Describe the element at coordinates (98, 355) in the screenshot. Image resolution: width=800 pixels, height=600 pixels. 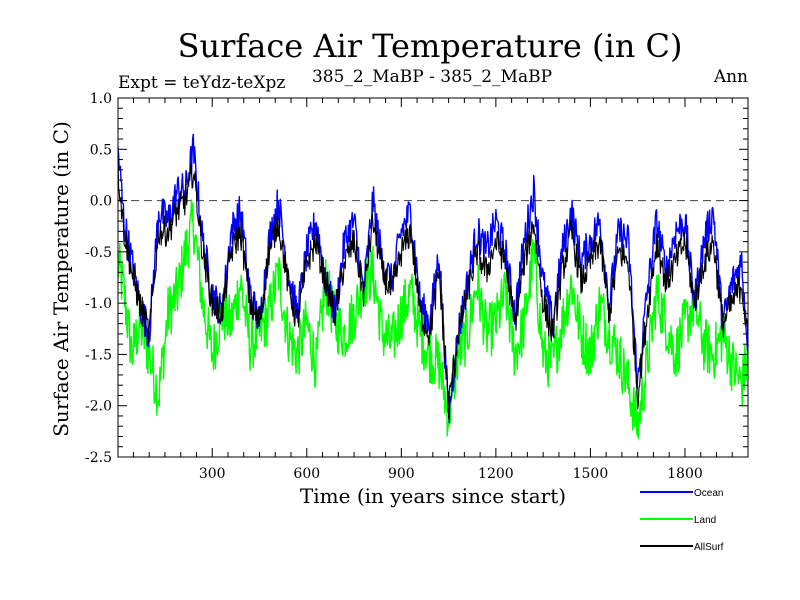
I see `y-tick-label: -1.5` at that location.